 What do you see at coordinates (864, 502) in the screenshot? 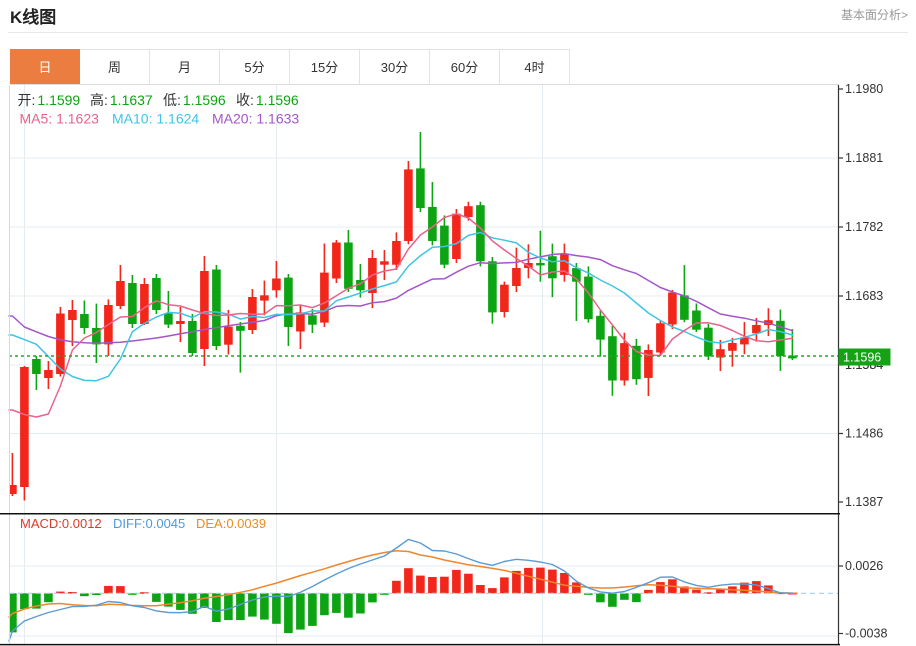
I see `svg-text: 1.1387` at bounding box center [864, 502].